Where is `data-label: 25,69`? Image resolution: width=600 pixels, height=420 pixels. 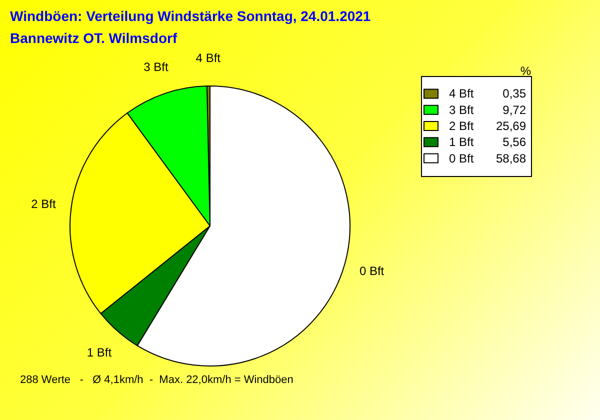 data-label: 25,69 is located at coordinates (511, 126).